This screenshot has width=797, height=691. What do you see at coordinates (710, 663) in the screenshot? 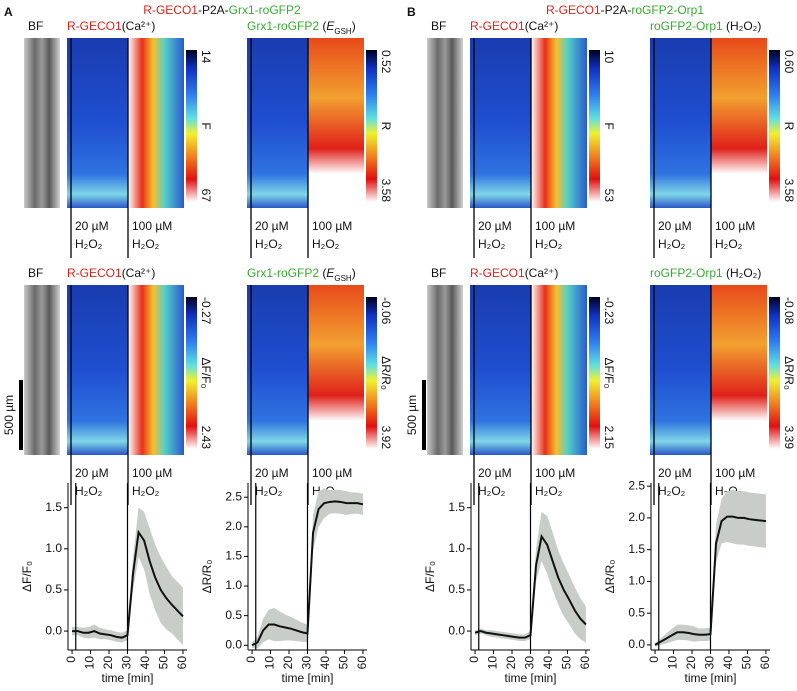
I see `x-tick-label: 30` at bounding box center [710, 663].